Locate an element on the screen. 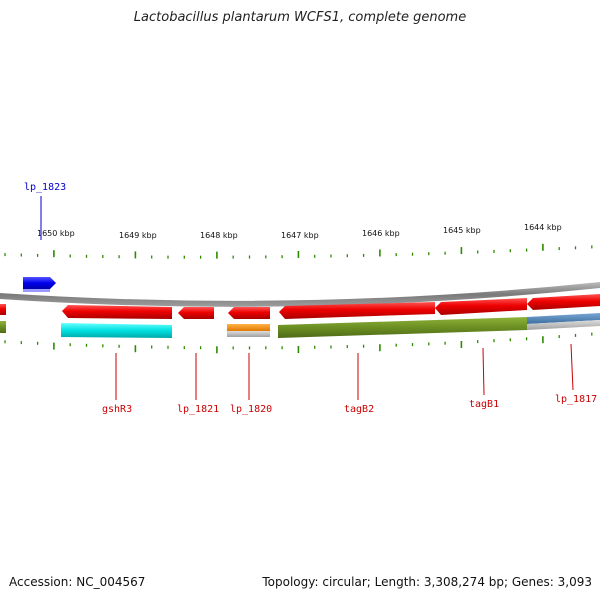 The width and height of the screenshot is (600, 600). ruler-label: 1644 kbp is located at coordinates (543, 227).